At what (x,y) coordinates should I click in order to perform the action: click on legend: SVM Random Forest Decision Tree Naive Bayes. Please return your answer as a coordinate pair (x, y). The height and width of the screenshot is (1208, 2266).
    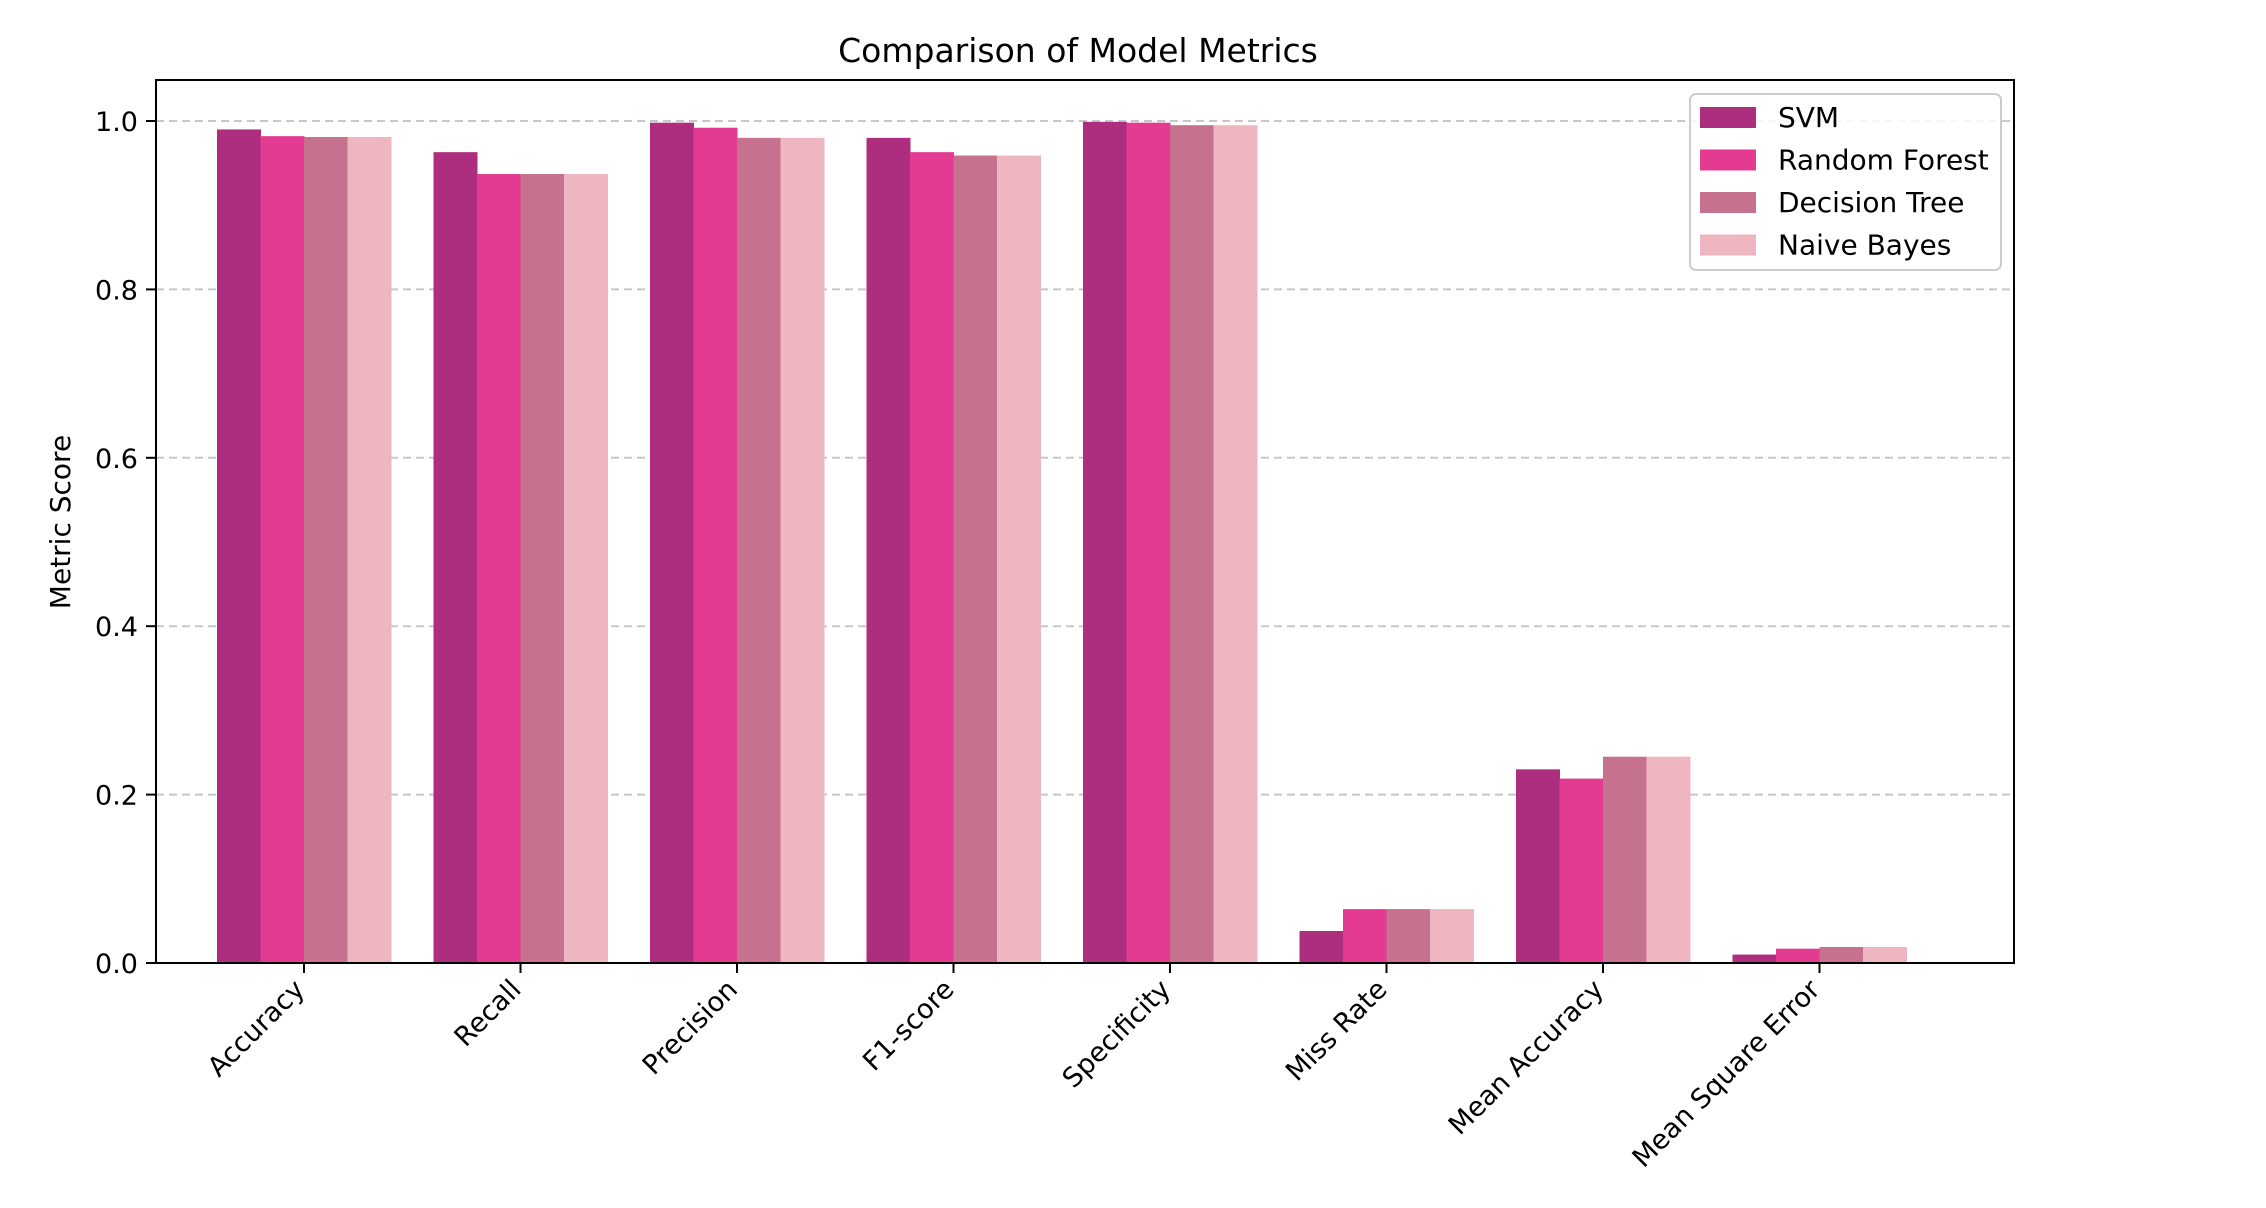
    Looking at the image, I should click on (1845, 182).